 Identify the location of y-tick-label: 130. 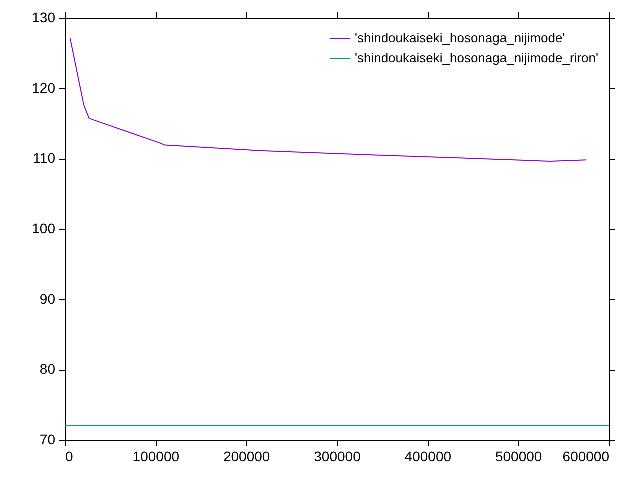
(44, 18).